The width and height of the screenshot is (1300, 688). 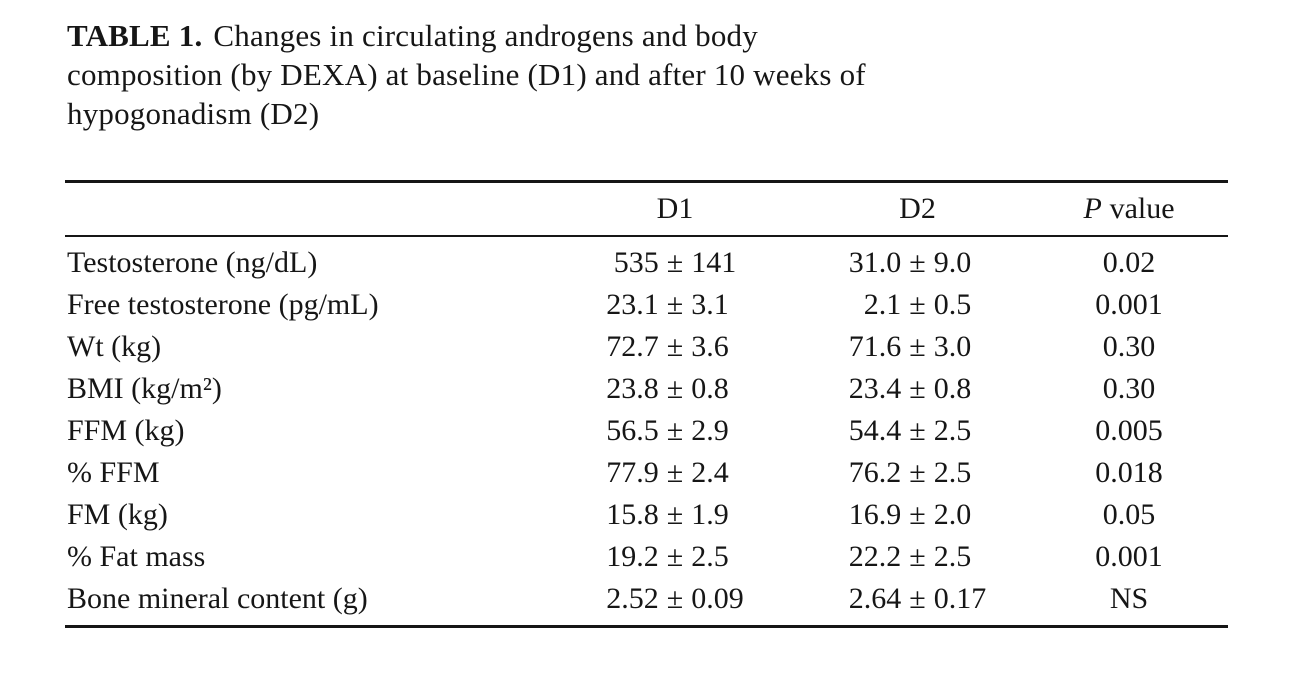 What do you see at coordinates (675, 557) in the screenshot?
I see `d1-value: 19.2 ±2.5` at bounding box center [675, 557].